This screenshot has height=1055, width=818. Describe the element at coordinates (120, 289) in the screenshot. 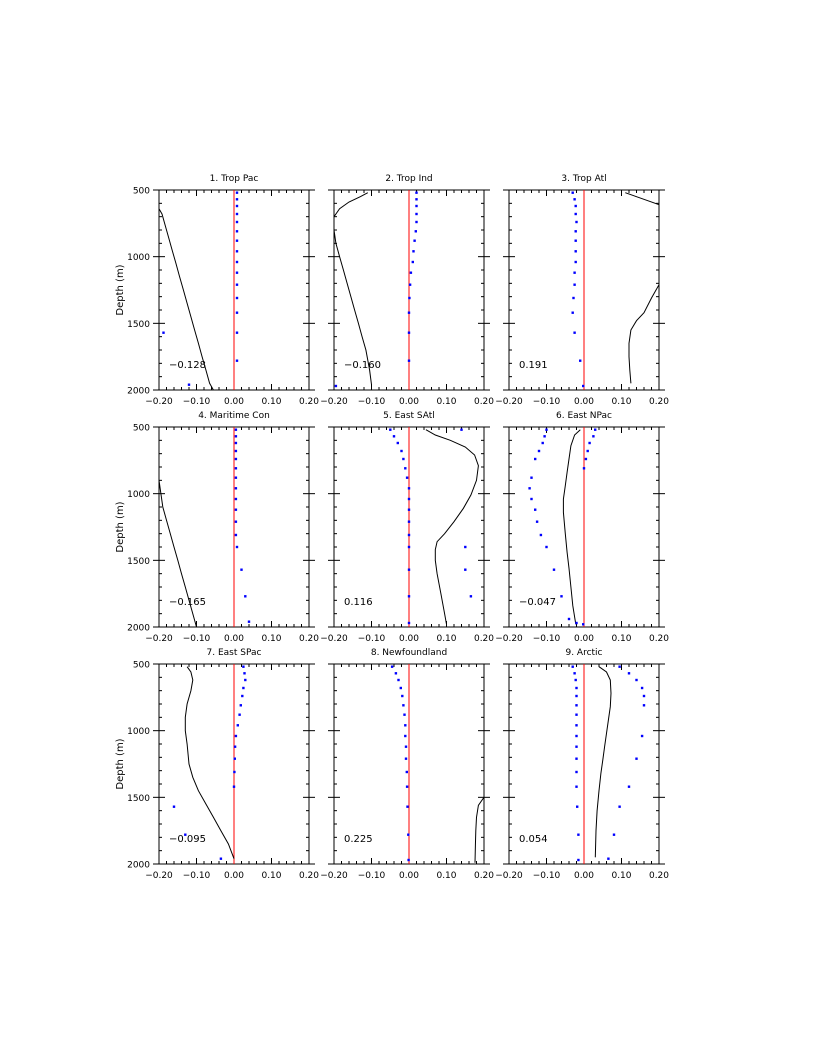

I see `y-axis-label: Depth (m)` at that location.